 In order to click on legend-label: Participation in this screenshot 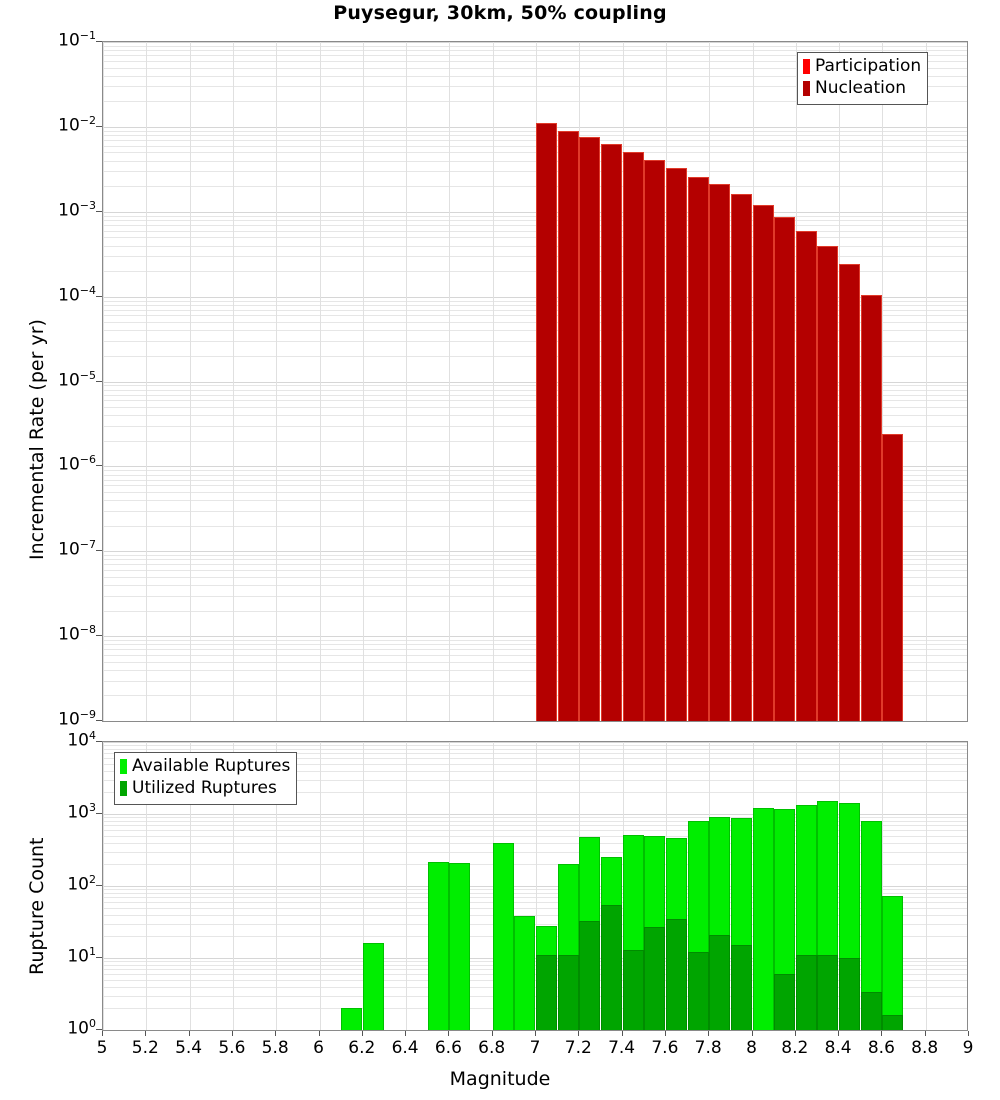, I will do `click(868, 66)`.